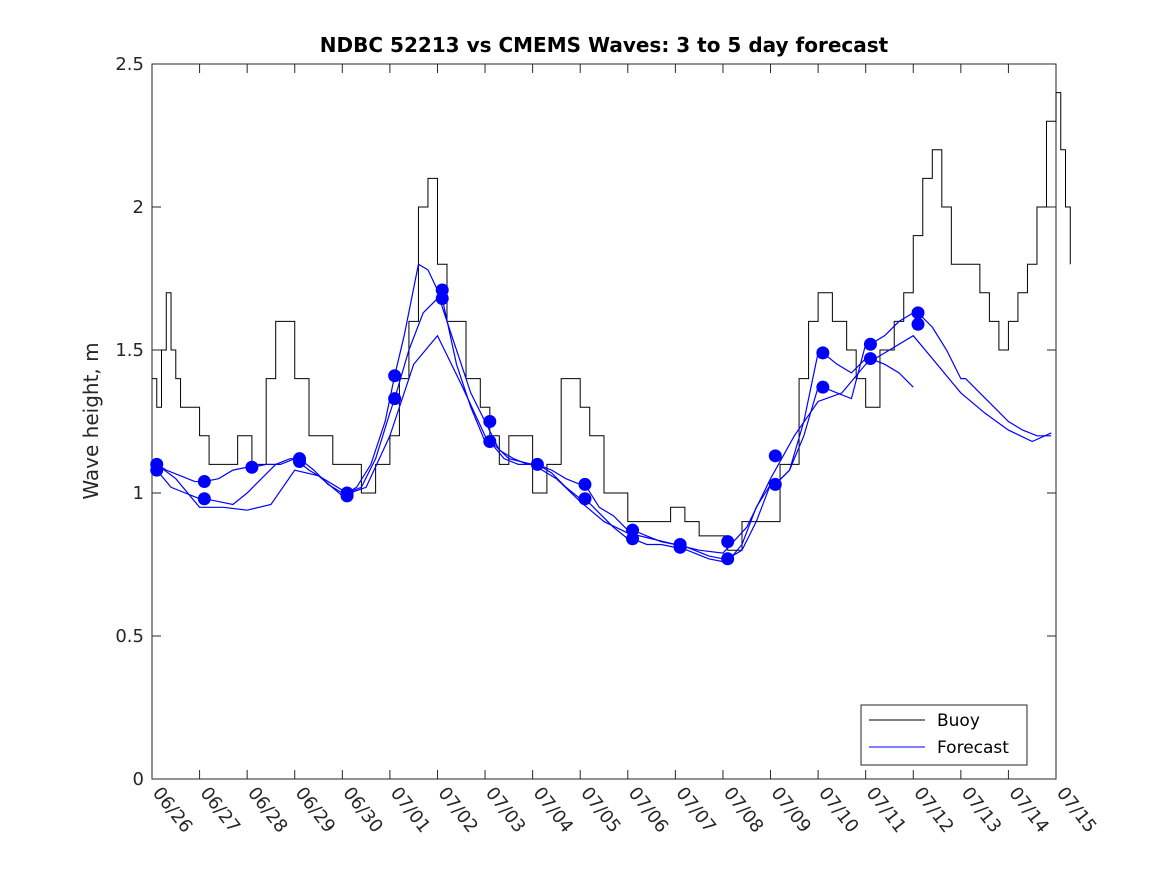 This screenshot has height=875, width=1167. Describe the element at coordinates (91, 420) in the screenshot. I see `y-axis-label: Wave height, m` at that location.